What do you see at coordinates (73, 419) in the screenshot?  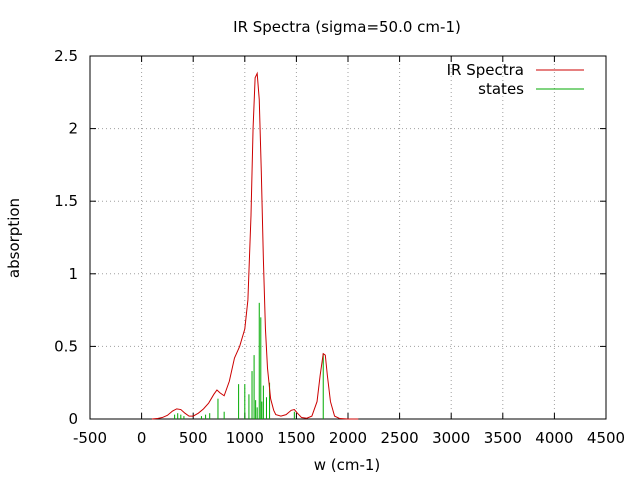 I see `y-tick-label: 0` at bounding box center [73, 419].